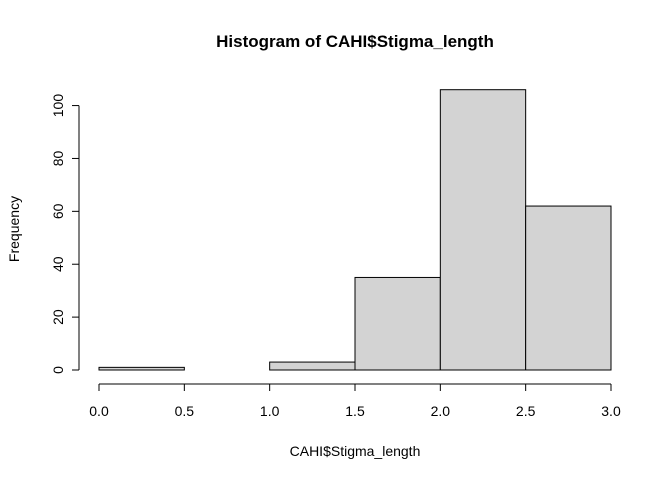 Image resolution: width=672 pixels, height=480 pixels. What do you see at coordinates (270, 411) in the screenshot?
I see `x-tick-label: 1.0` at bounding box center [270, 411].